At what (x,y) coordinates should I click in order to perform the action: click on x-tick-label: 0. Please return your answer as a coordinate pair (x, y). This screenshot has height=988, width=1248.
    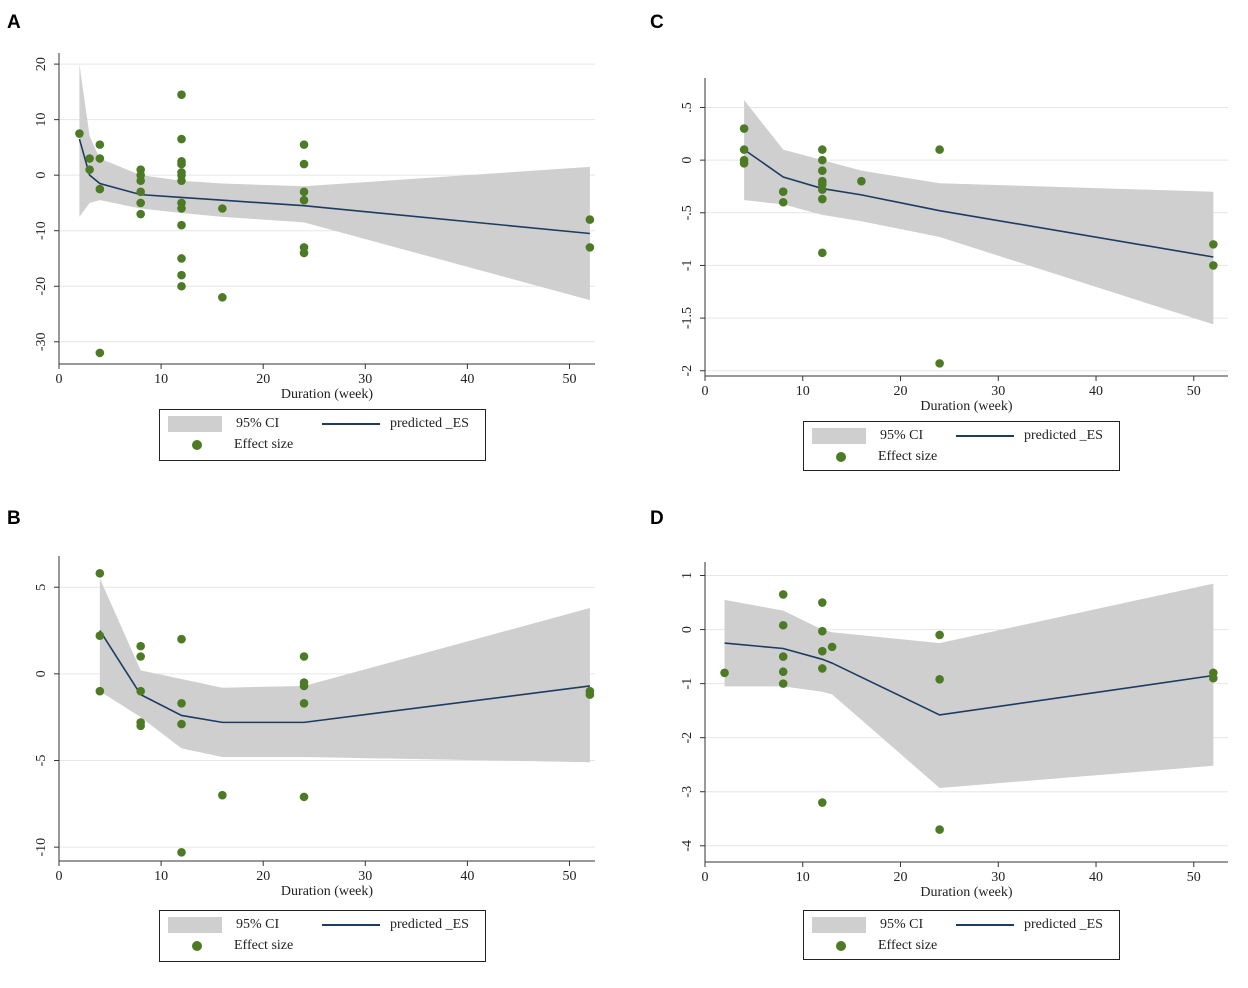
    Looking at the image, I should click on (705, 391).